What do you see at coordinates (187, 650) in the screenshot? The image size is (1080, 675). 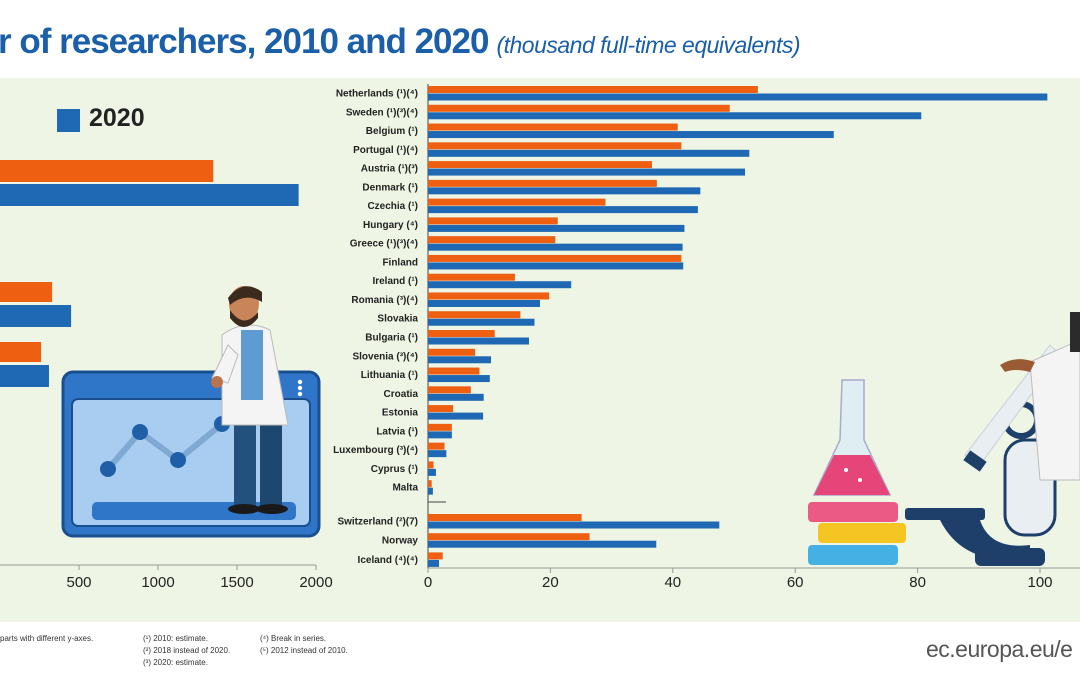 I see `footnote-2: (²) 2018 instead of 2020.` at bounding box center [187, 650].